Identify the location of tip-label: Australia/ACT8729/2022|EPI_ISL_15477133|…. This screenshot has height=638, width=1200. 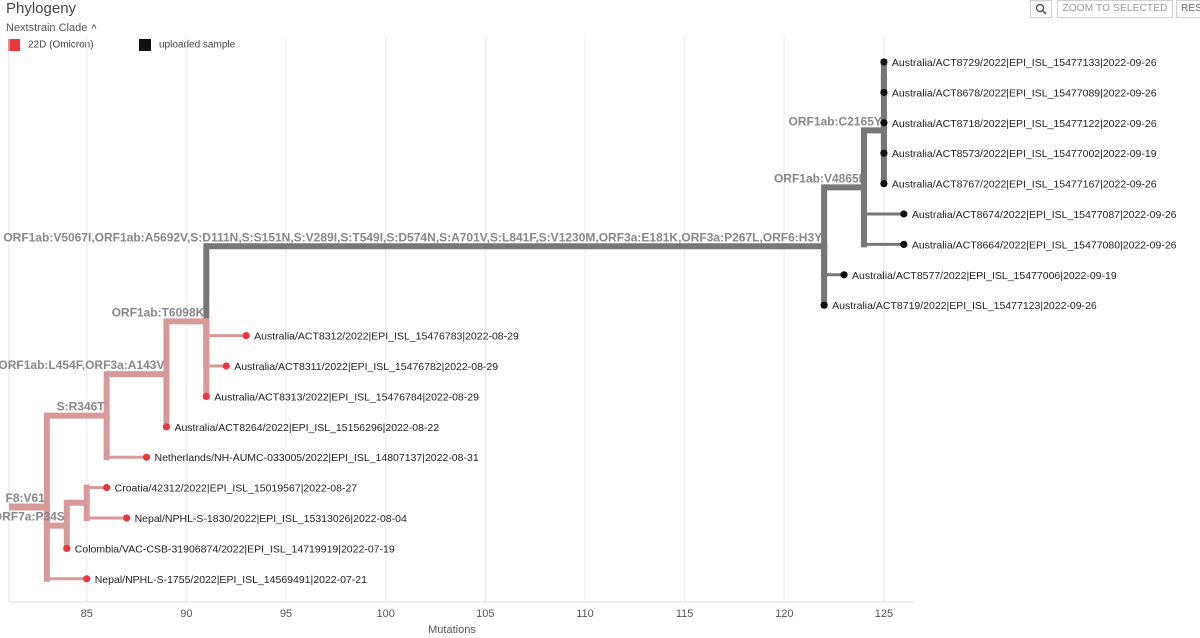
(1024, 63).